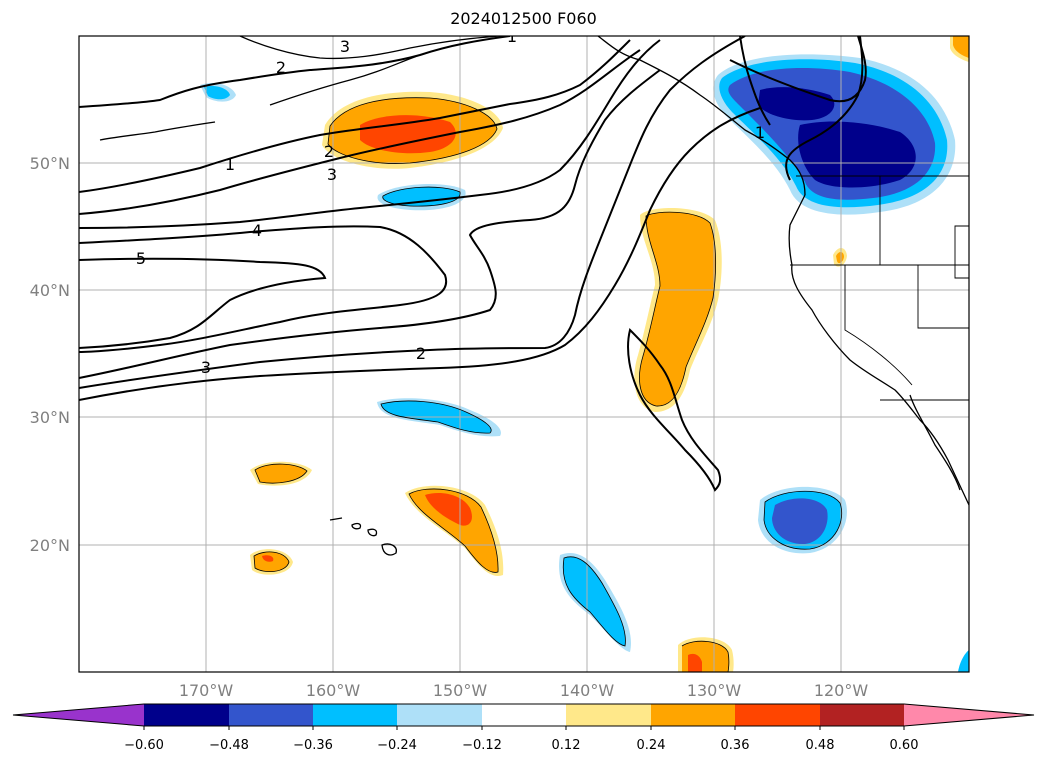 Image resolution: width=1047 pixels, height=765 pixels. What do you see at coordinates (78, 715) in the screenshot?
I see `colorbar-extend-min` at bounding box center [78, 715].